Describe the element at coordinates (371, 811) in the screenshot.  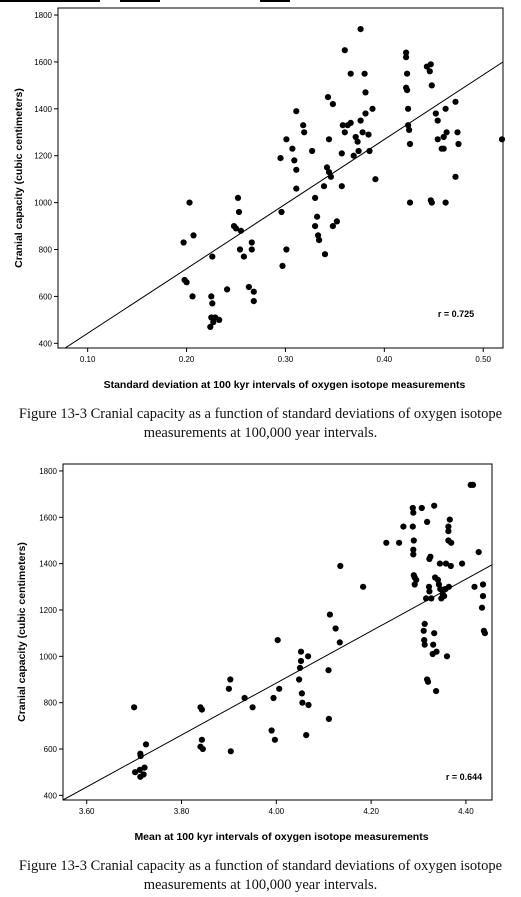
I see `x-tick-label: 4.20` at that location.